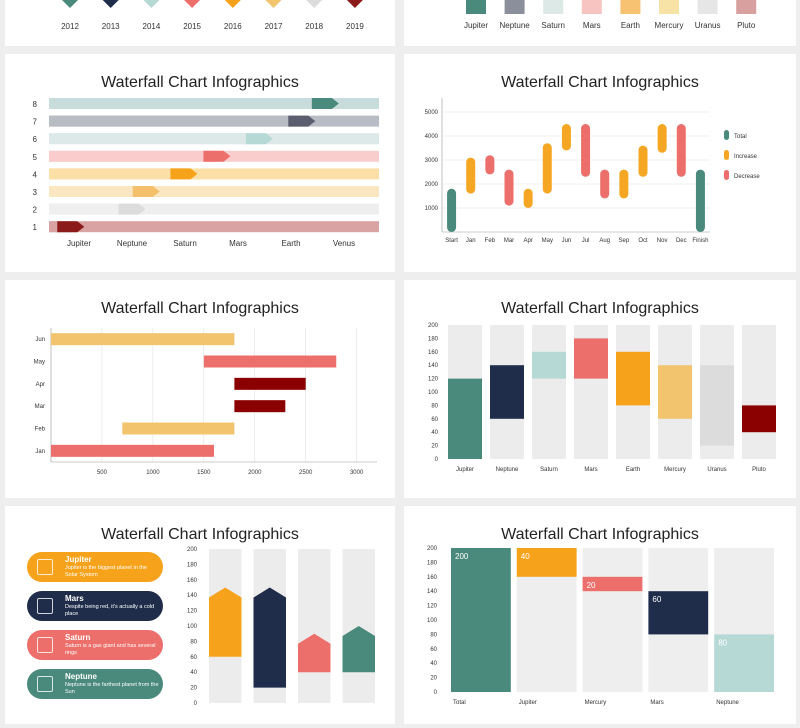 Image resolution: width=800 pixels, height=728 pixels. What do you see at coordinates (35, 210) in the screenshot?
I see `row-label: 2` at bounding box center [35, 210].